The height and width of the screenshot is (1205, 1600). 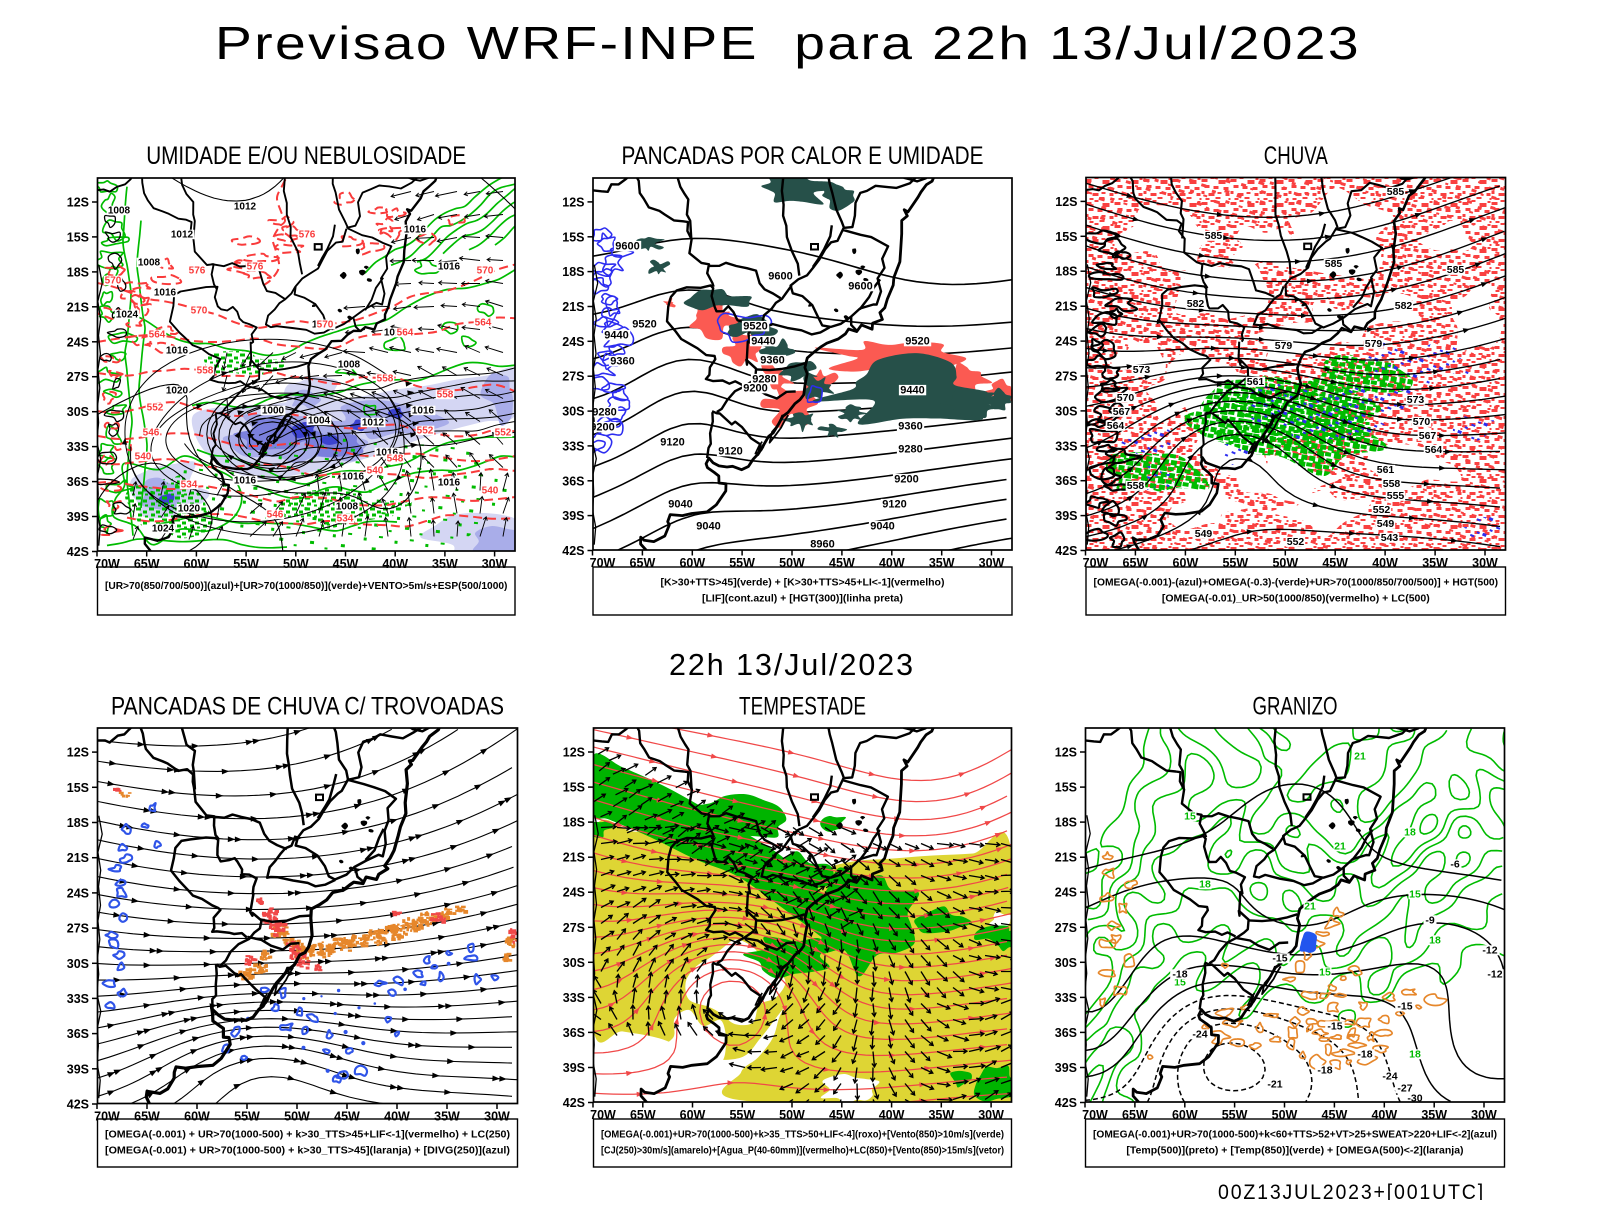 What do you see at coordinates (349, 365) in the screenshot?
I see `svg-text: 1008` at bounding box center [349, 365].